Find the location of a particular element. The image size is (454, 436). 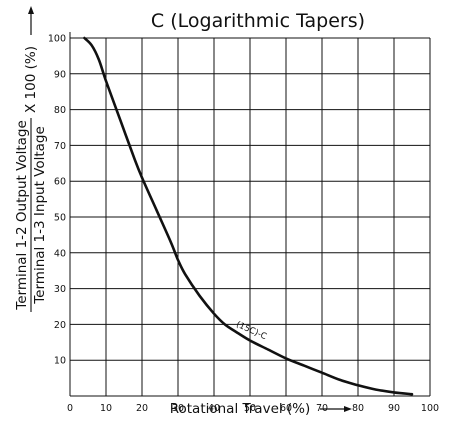

y-tick-label: 100 is located at coordinates (57, 39).